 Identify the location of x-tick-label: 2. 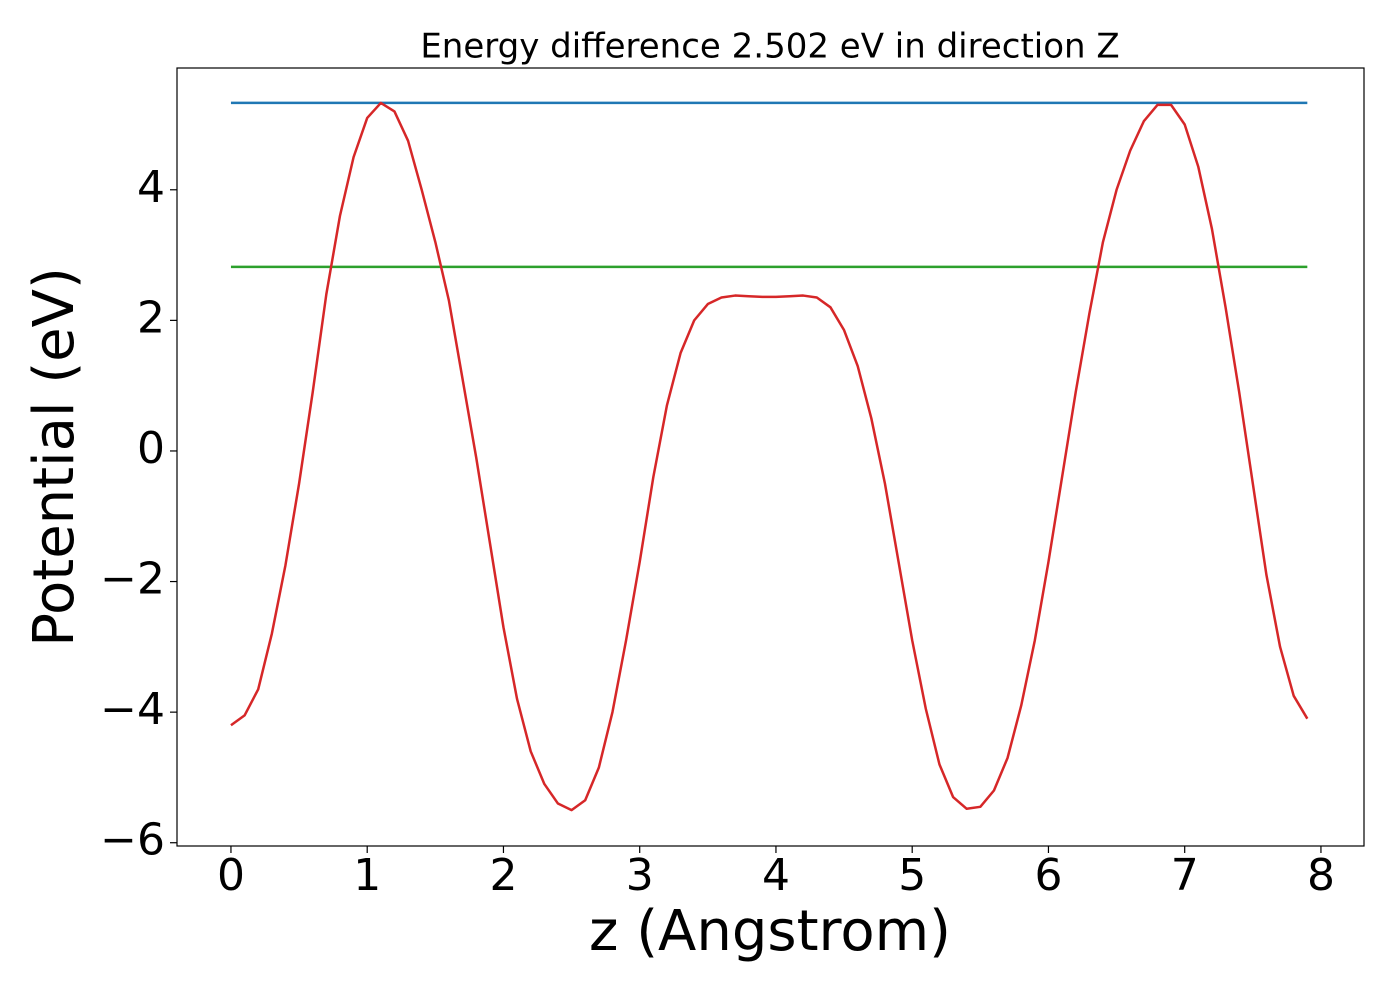
(503, 875).